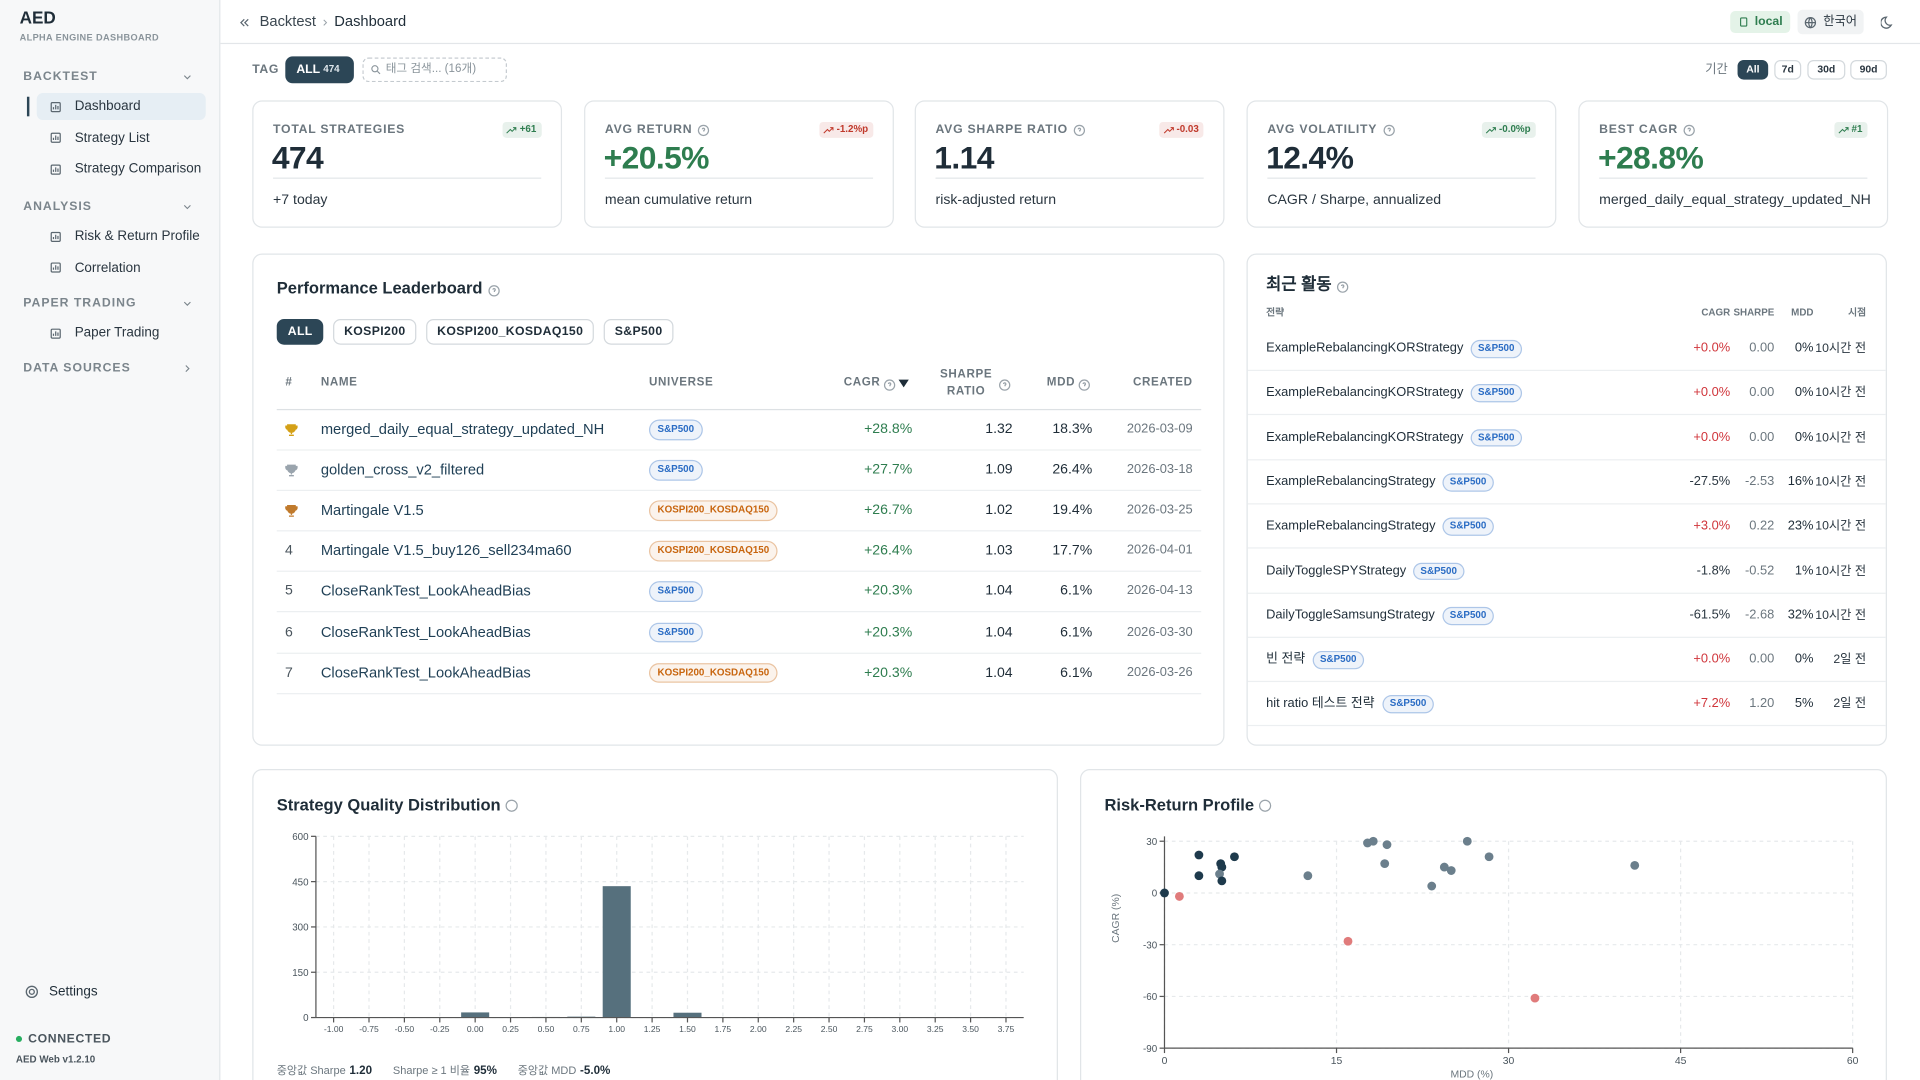 The height and width of the screenshot is (1080, 1920). What do you see at coordinates (1159, 631) in the screenshot?
I see `created: 2026-03-30` at bounding box center [1159, 631].